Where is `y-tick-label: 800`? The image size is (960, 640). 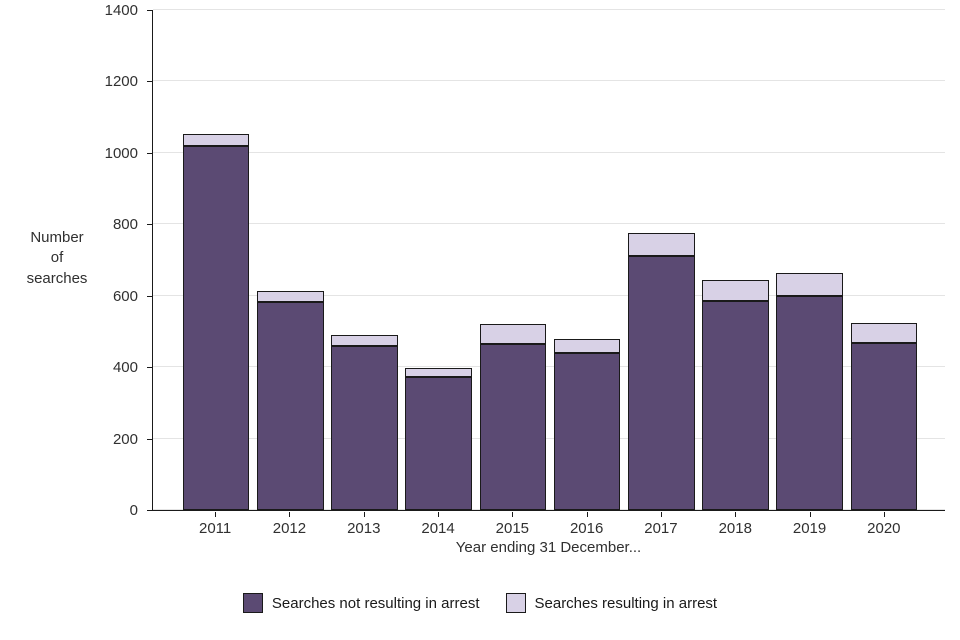
y-tick-label: 800 is located at coordinates (125, 225).